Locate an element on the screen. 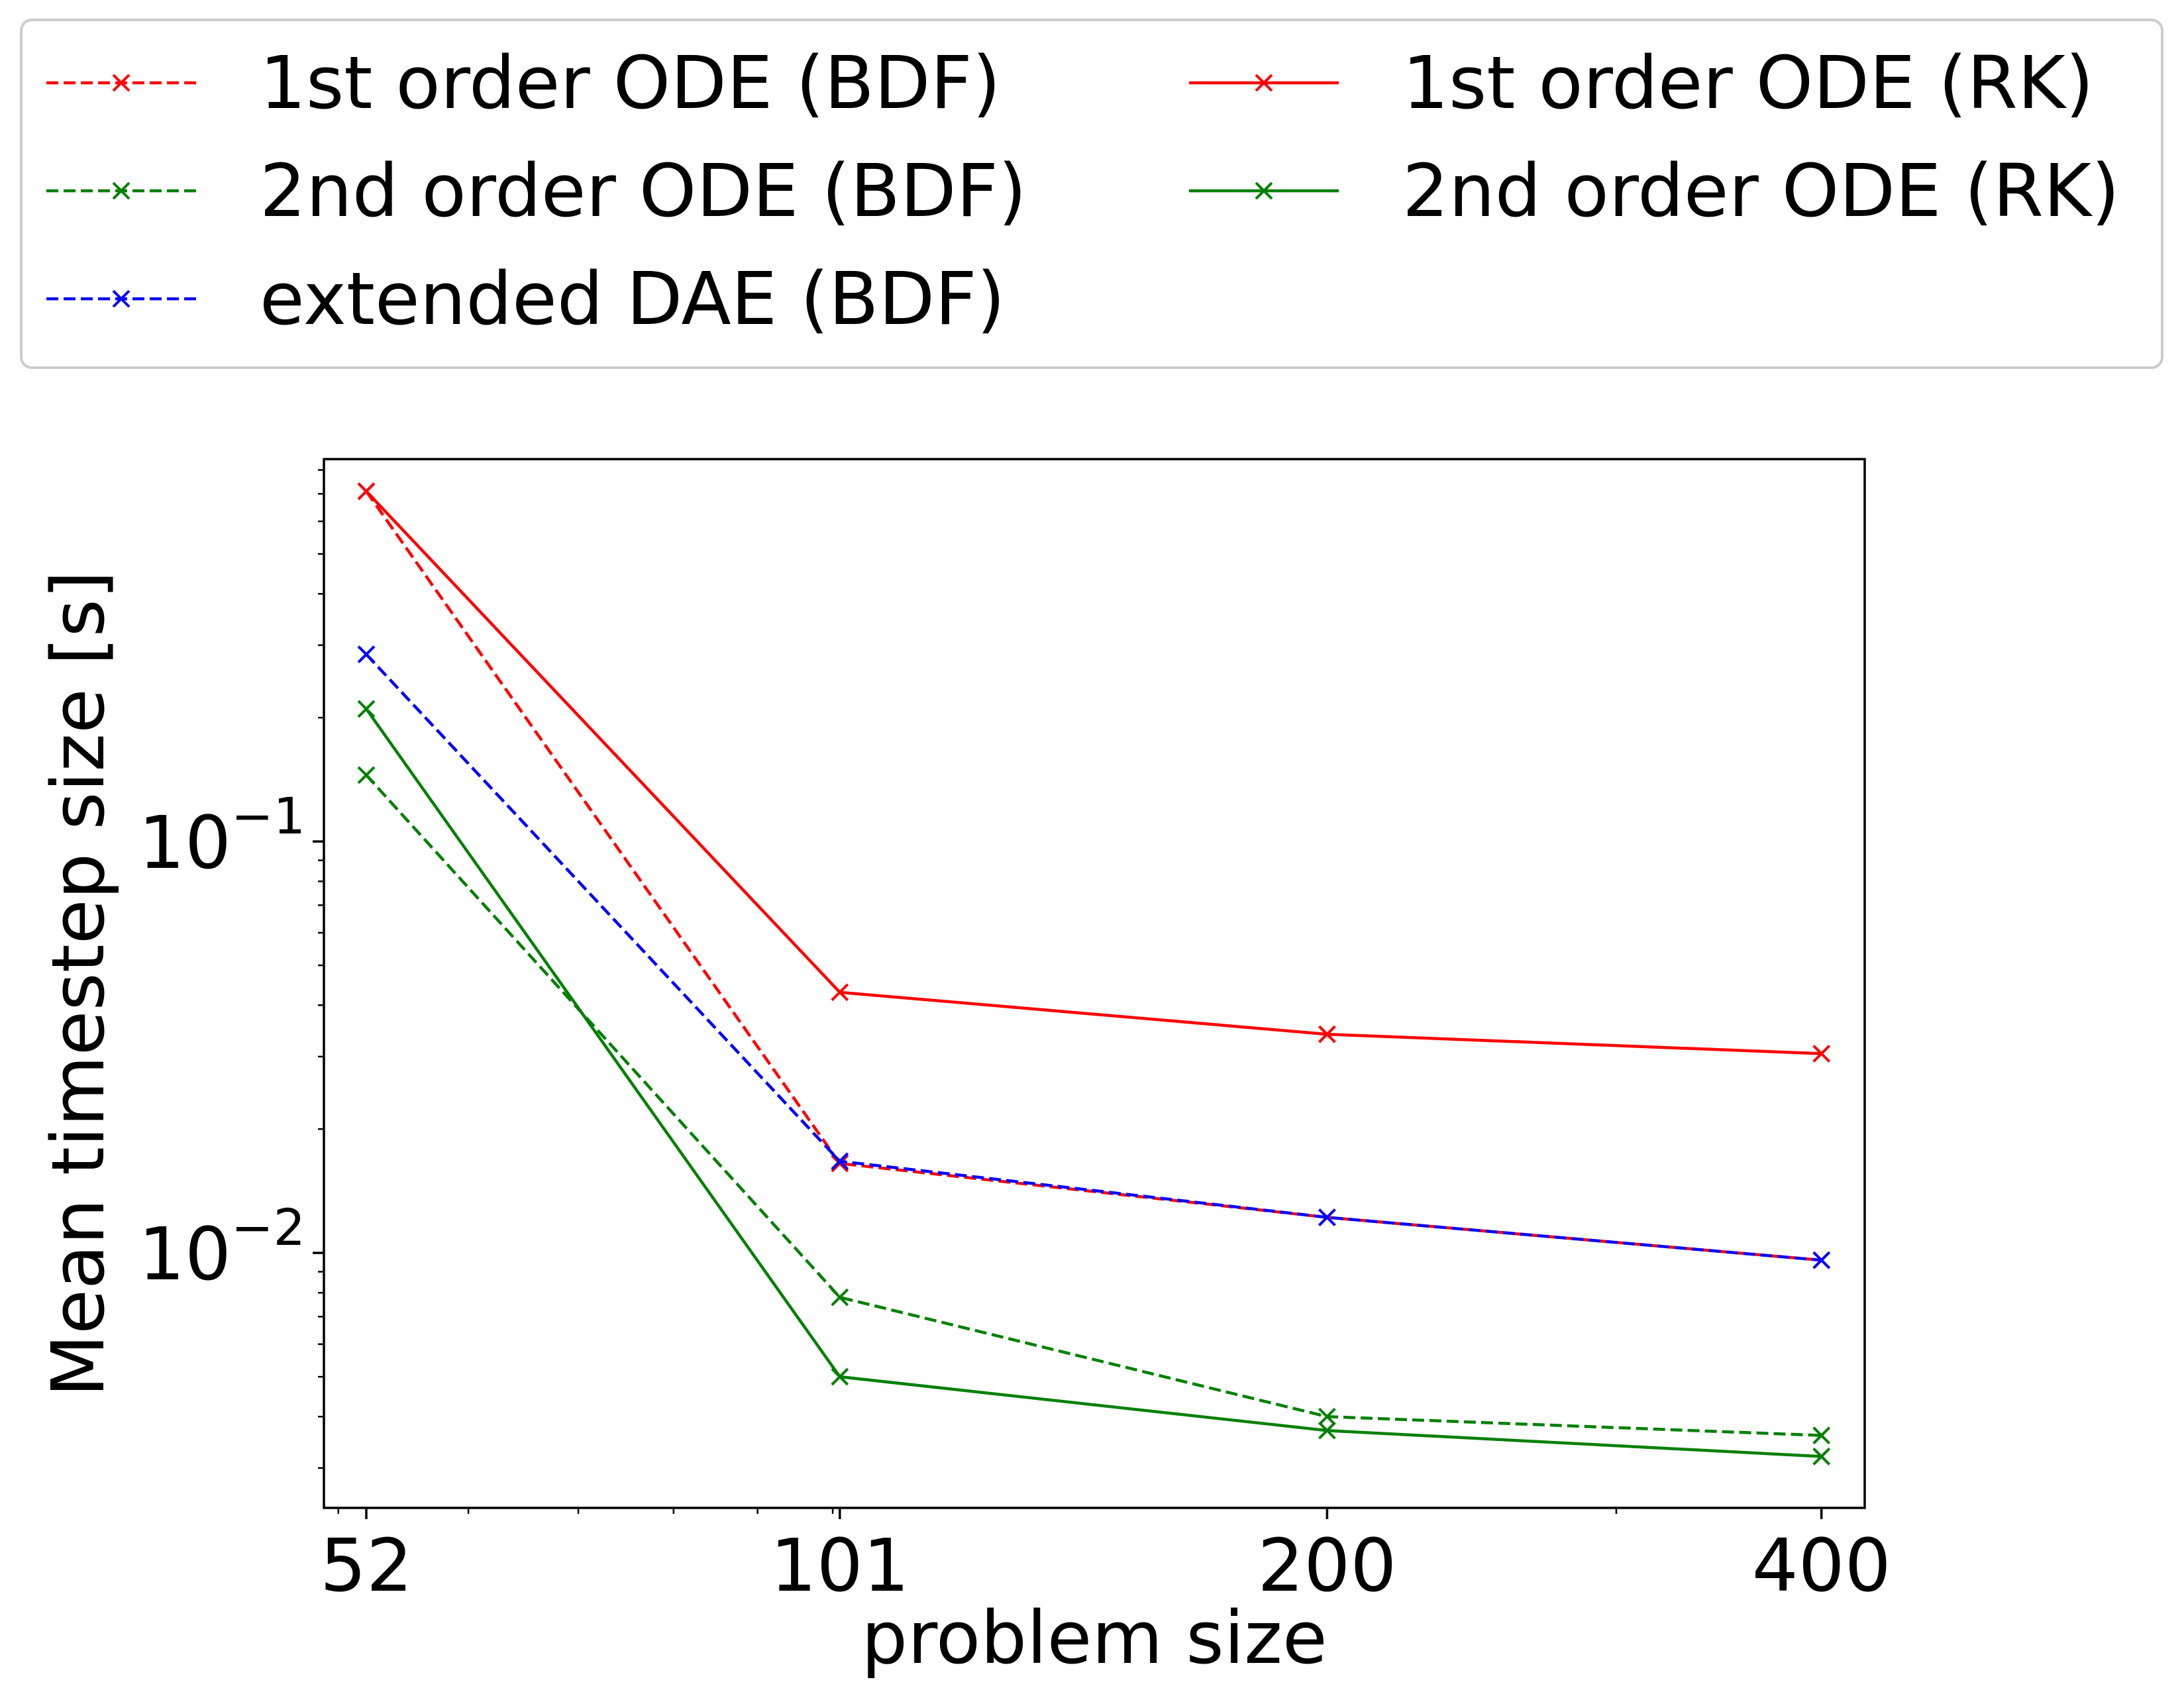 Image resolution: width=2184 pixels, height=1702 pixels. legend-label: 1st order ODE (BDF) is located at coordinates (630, 83).